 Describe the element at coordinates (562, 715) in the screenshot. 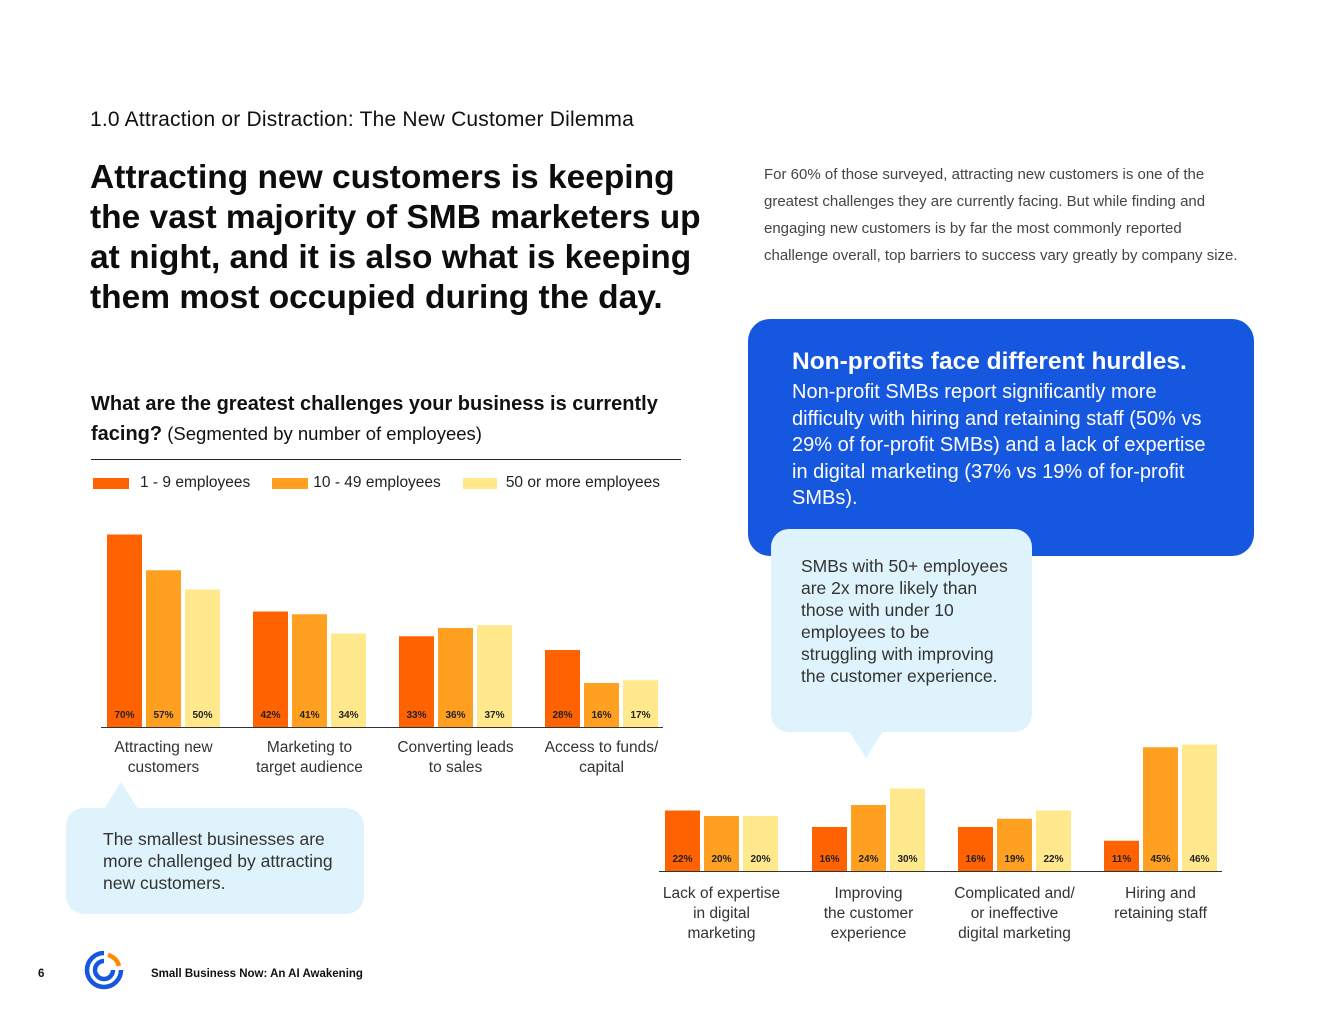

I see `chart-1-bar-value-label: 28%` at that location.